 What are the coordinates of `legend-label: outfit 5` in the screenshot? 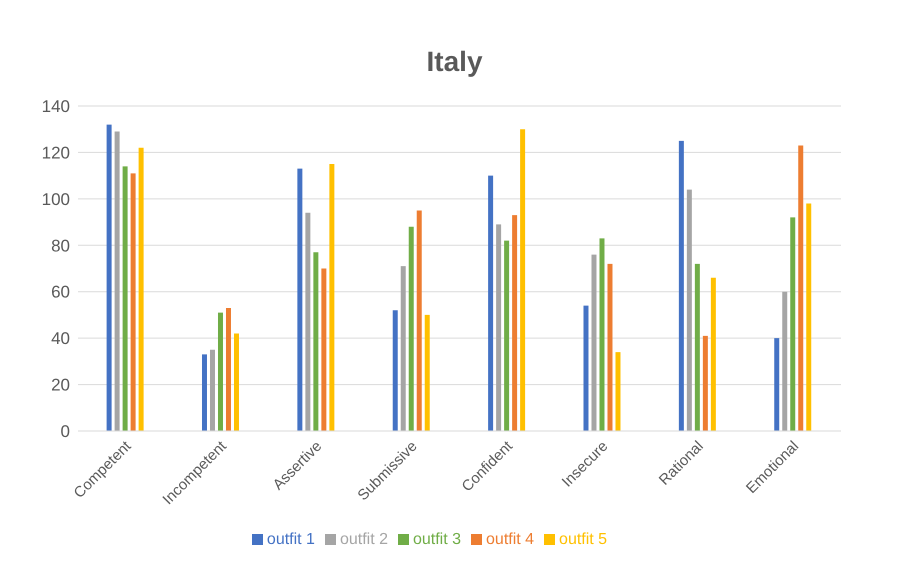 It's located at (583, 539).